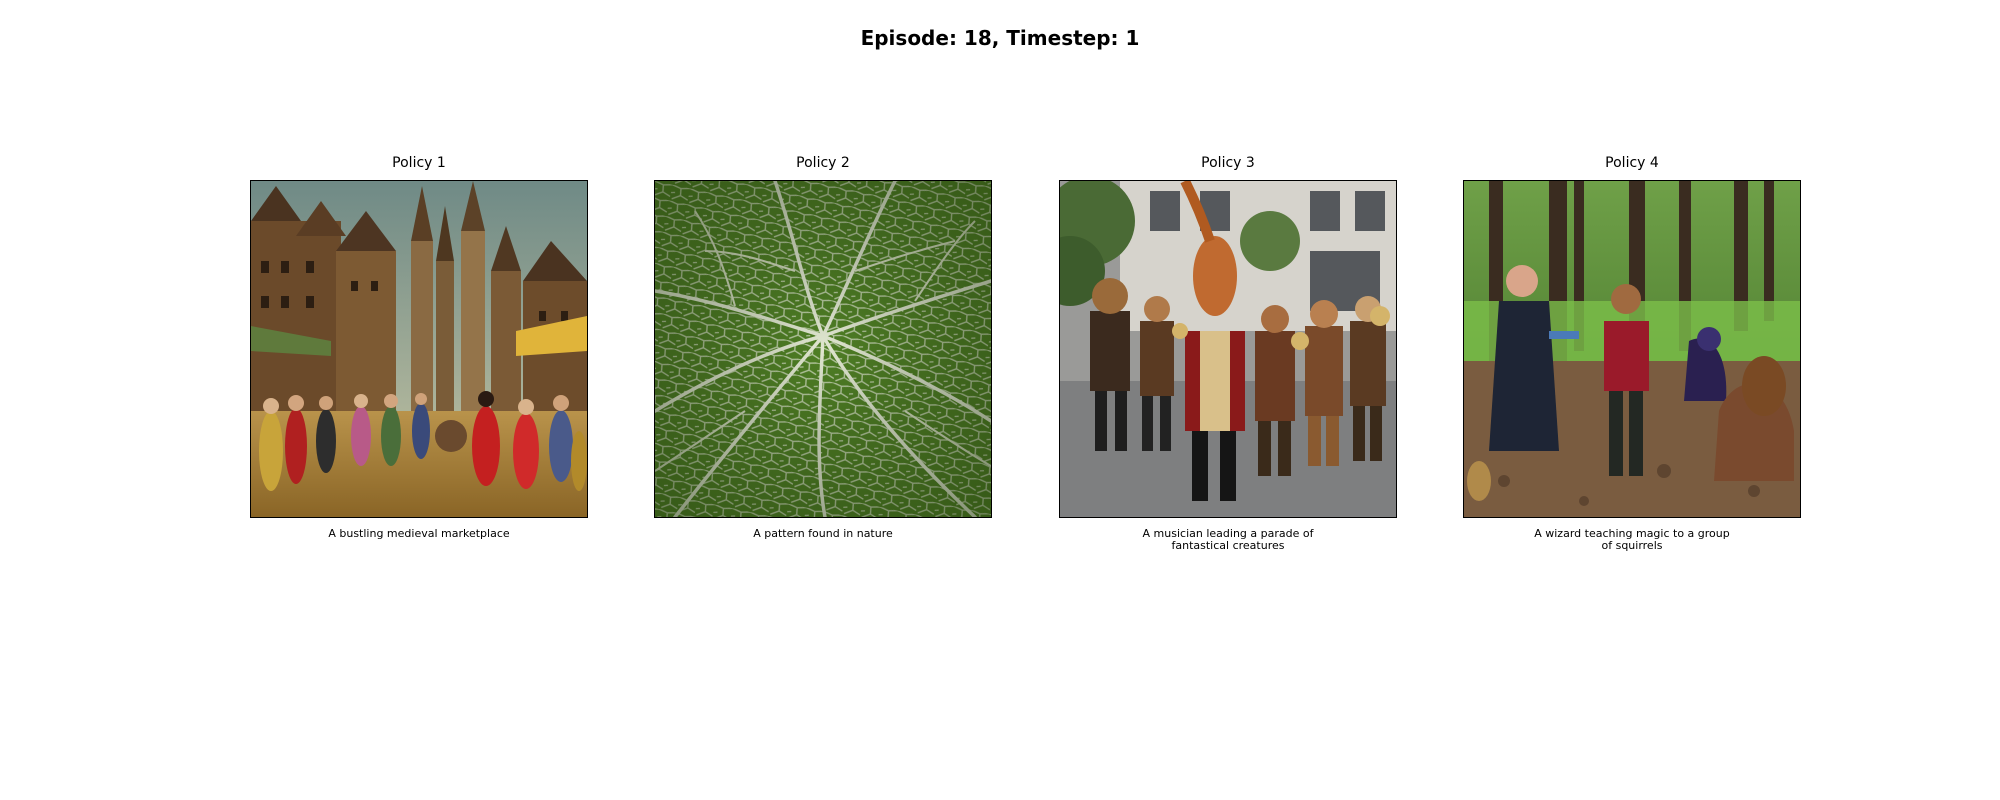 This screenshot has width=2000, height=800. Describe the element at coordinates (1632, 163) in the screenshot. I see `panel-title: Policy 4` at that location.